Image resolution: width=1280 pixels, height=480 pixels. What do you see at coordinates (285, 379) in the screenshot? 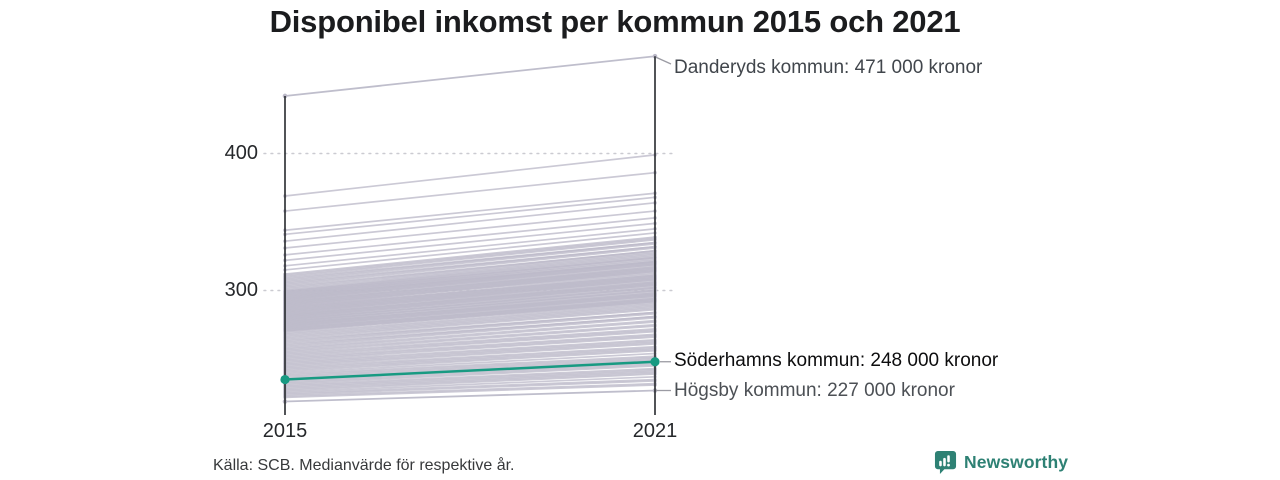
I see `highlight-dot-2015` at bounding box center [285, 379].